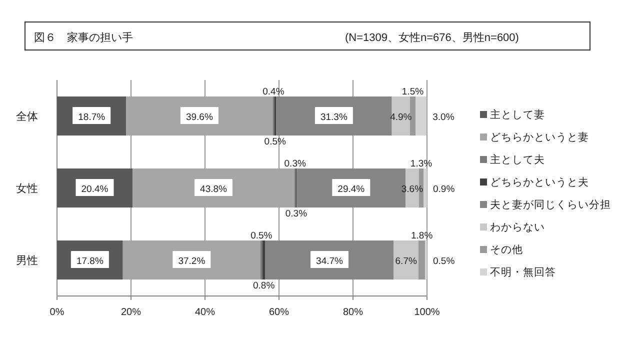 The height and width of the screenshot is (341, 640). I want to click on legend-label: 主として妻, so click(517, 114).